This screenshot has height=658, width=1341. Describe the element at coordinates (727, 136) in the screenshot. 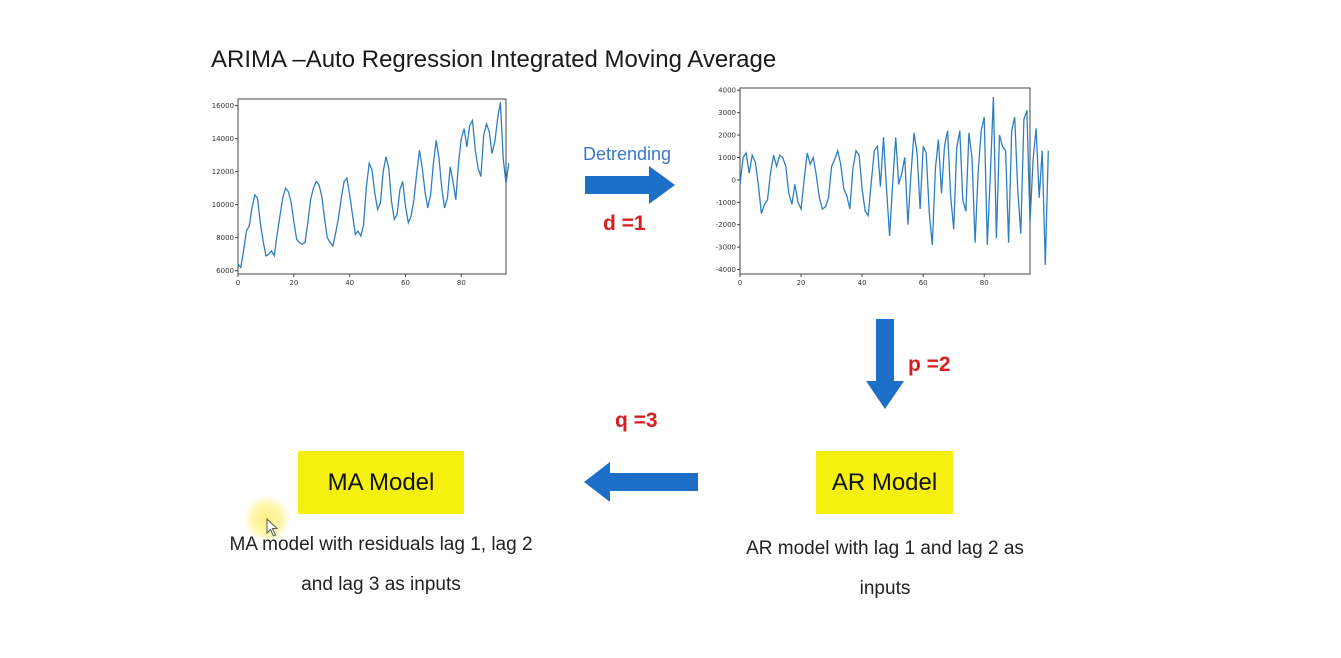

I see `y-tick-label: 2000` at that location.